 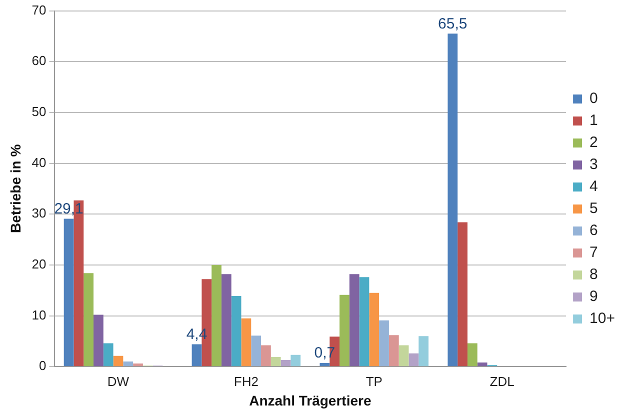 I want to click on legend-label: 5, so click(x=594, y=209).